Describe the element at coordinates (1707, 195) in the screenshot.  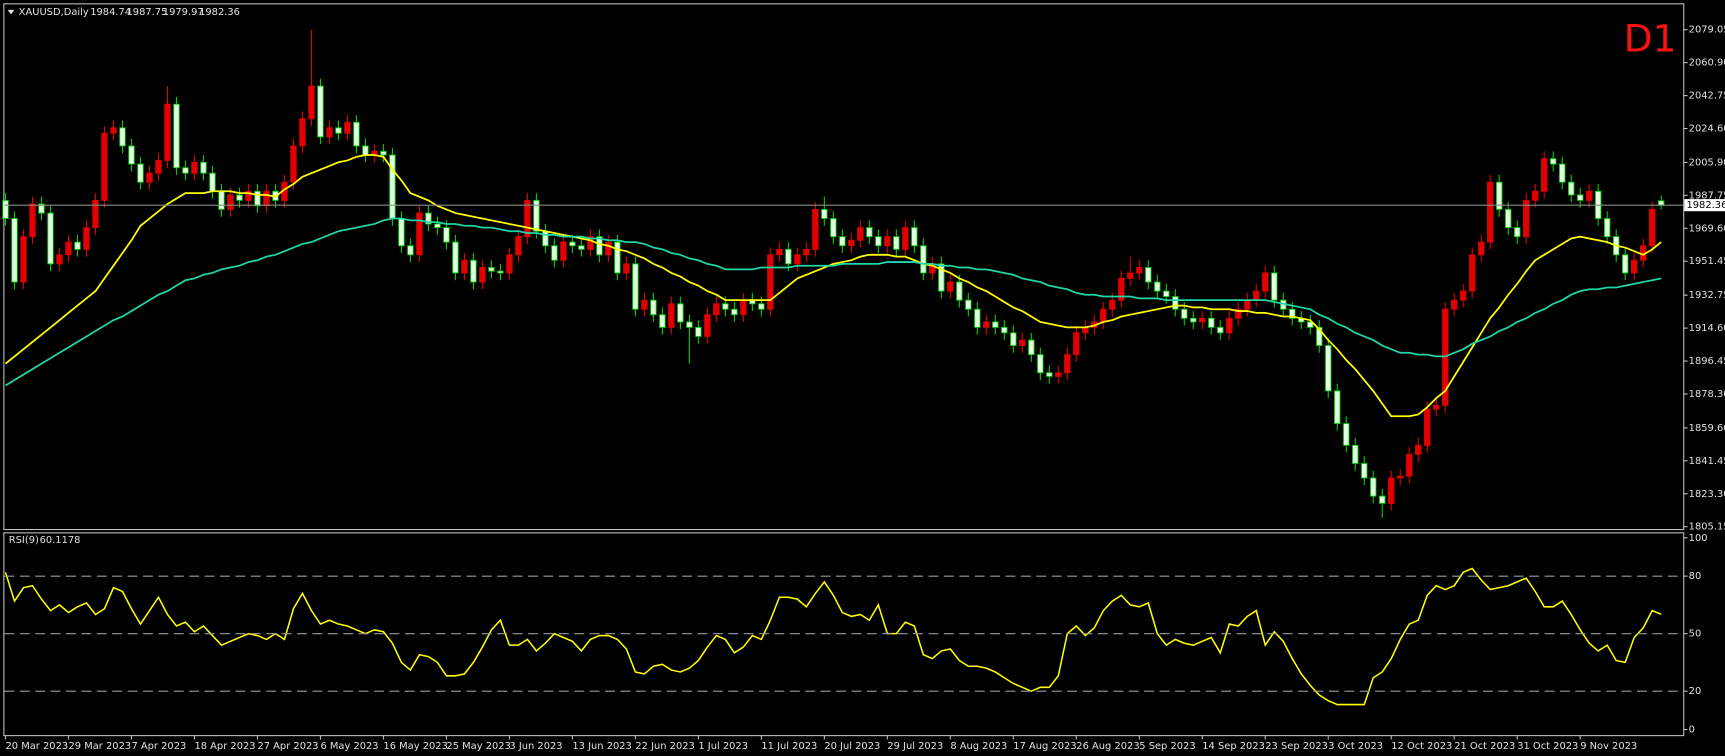
I see `y-tick-label: 1987.75` at that location.